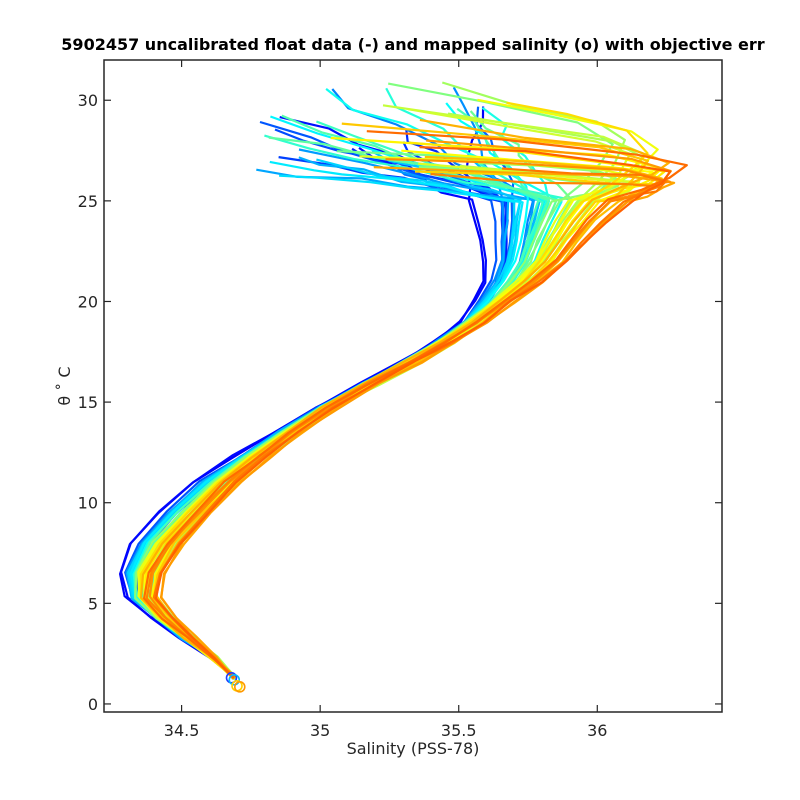 This screenshot has width=800, height=800. Describe the element at coordinates (93, 704) in the screenshot. I see `y-tick-label: 0` at that location.